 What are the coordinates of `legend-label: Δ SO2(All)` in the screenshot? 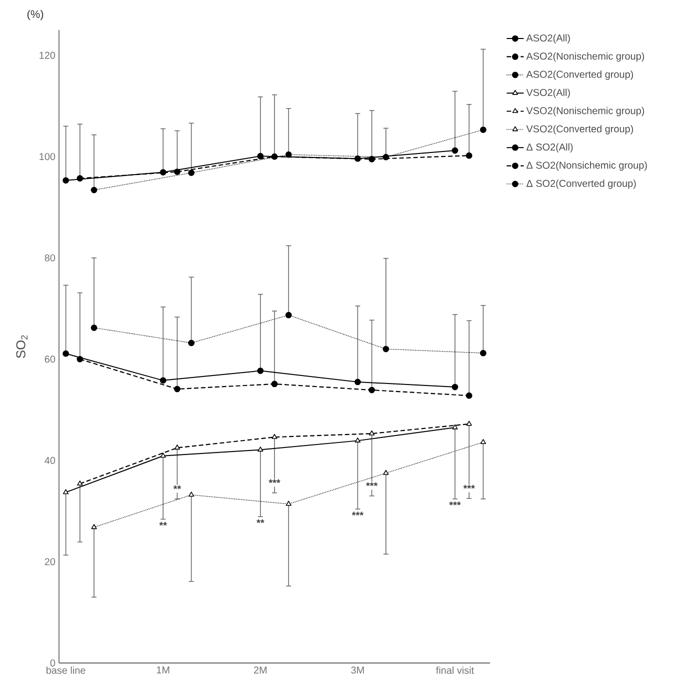 It's located at (549, 148).